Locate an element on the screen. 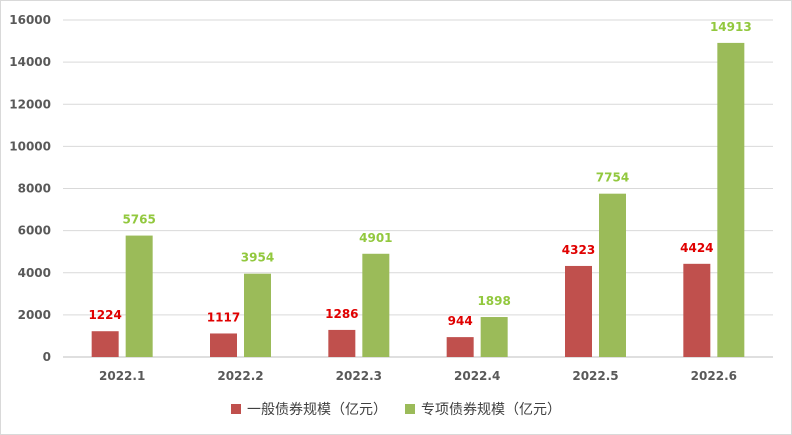  y-tick-label: 8000 is located at coordinates (34, 189).